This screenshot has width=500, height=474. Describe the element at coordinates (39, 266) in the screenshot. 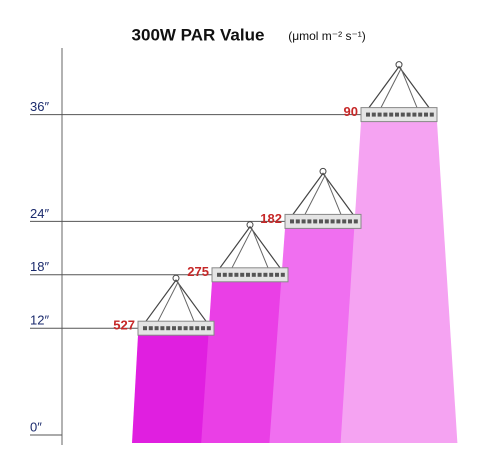

I see `y-tick-label: 18″` at that location.